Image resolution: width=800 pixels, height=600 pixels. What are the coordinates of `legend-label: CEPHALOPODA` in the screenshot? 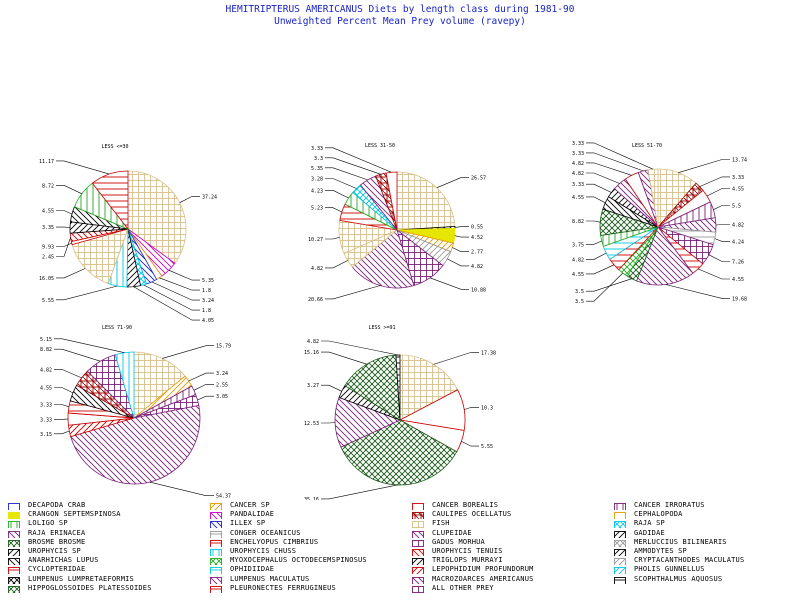 It's located at (658, 514).